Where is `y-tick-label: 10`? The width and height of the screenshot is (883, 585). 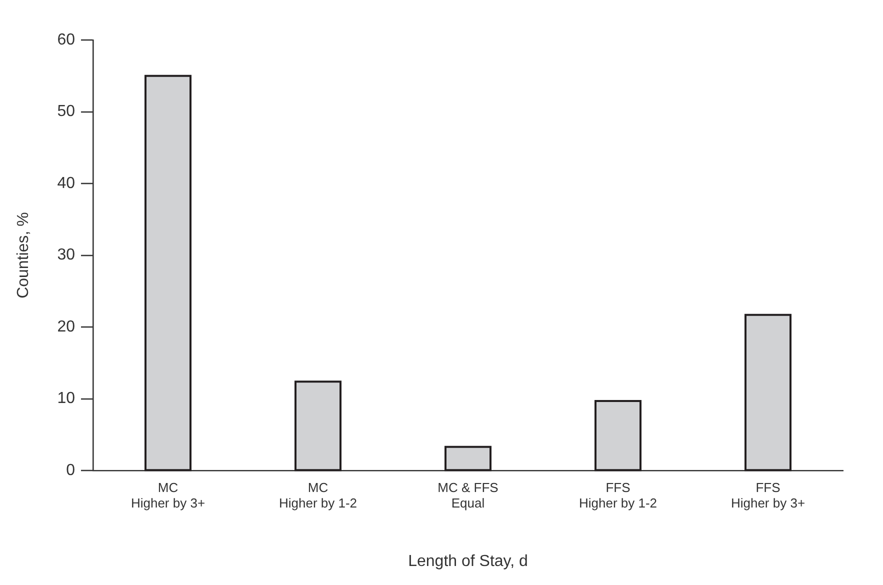 y-tick-label: 10 is located at coordinates (66, 399).